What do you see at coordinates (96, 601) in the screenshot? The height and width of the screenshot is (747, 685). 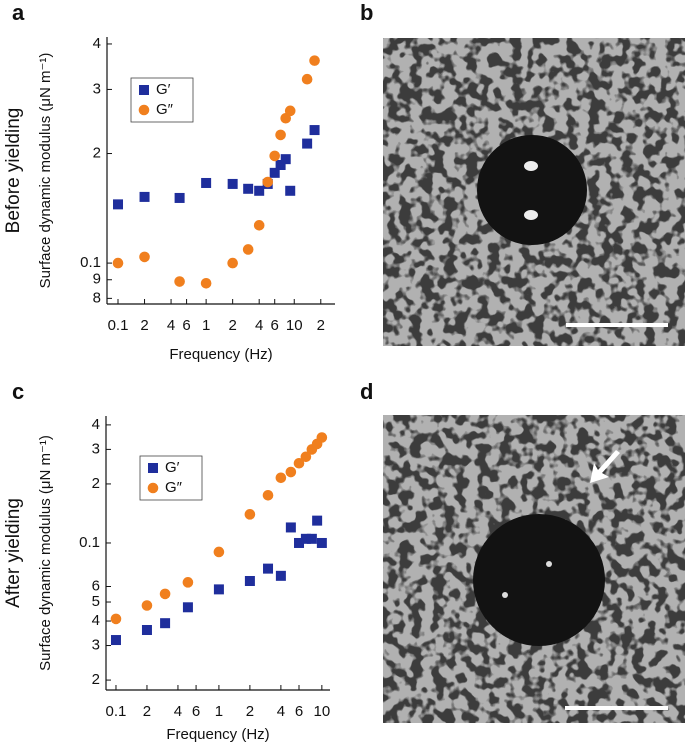 I see `y-tick-label: 5` at bounding box center [96, 601].